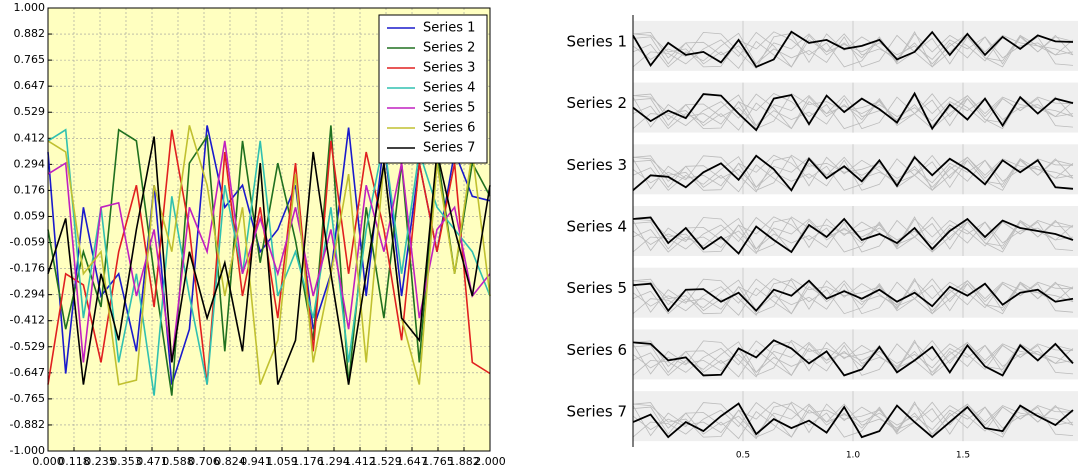 This screenshot has width=1080, height=470. Describe the element at coordinates (853, 456) in the screenshot. I see `facet-x-tick-label: 1.0` at that location.